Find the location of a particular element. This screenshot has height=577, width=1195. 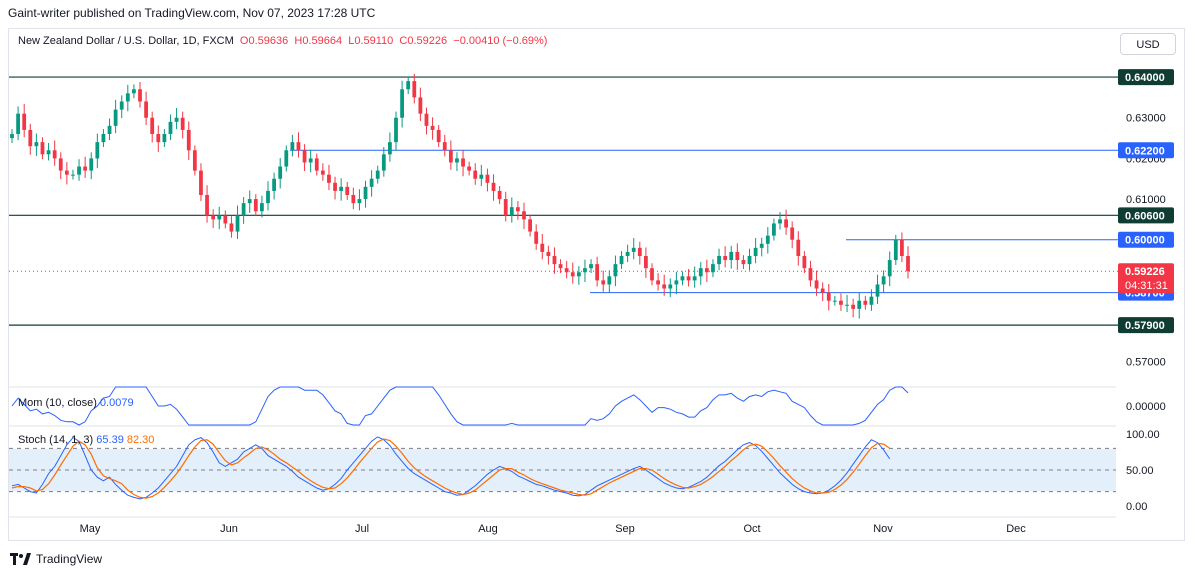

last-price-badge is located at coordinates (1146, 278).